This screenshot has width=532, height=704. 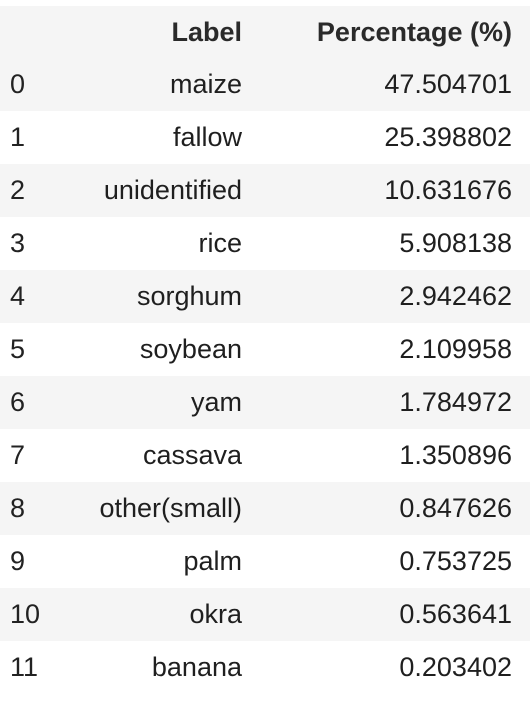 I want to click on row-index: 6, so click(x=18, y=402).